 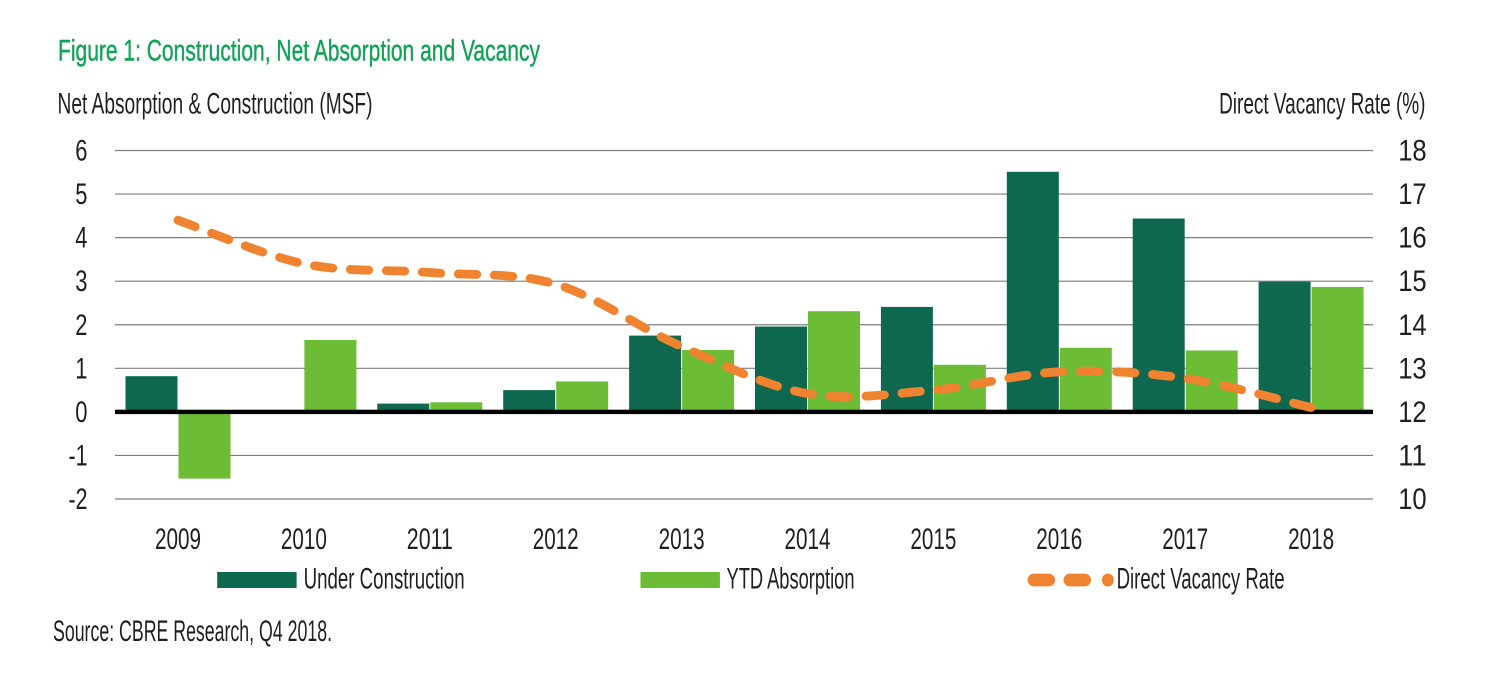 What do you see at coordinates (791, 579) in the screenshot?
I see `svg-text: YTD Absorption` at bounding box center [791, 579].